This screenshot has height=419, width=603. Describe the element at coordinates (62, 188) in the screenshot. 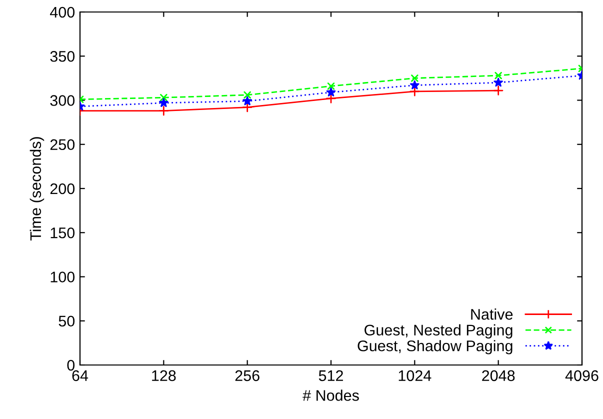

I see `y-tick-label: 200` at that location.